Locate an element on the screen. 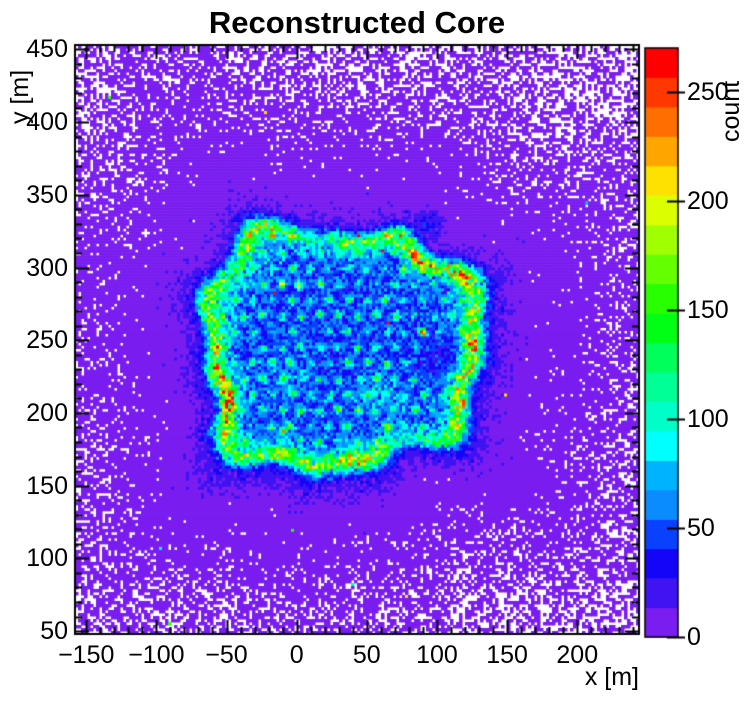 The height and width of the screenshot is (722, 746). y-tick-label: 50 is located at coordinates (54, 631).